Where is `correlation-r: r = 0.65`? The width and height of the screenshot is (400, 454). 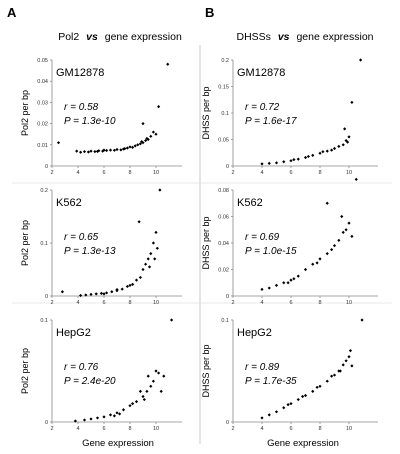 correlation-r: r = 0.65 is located at coordinates (81, 237).